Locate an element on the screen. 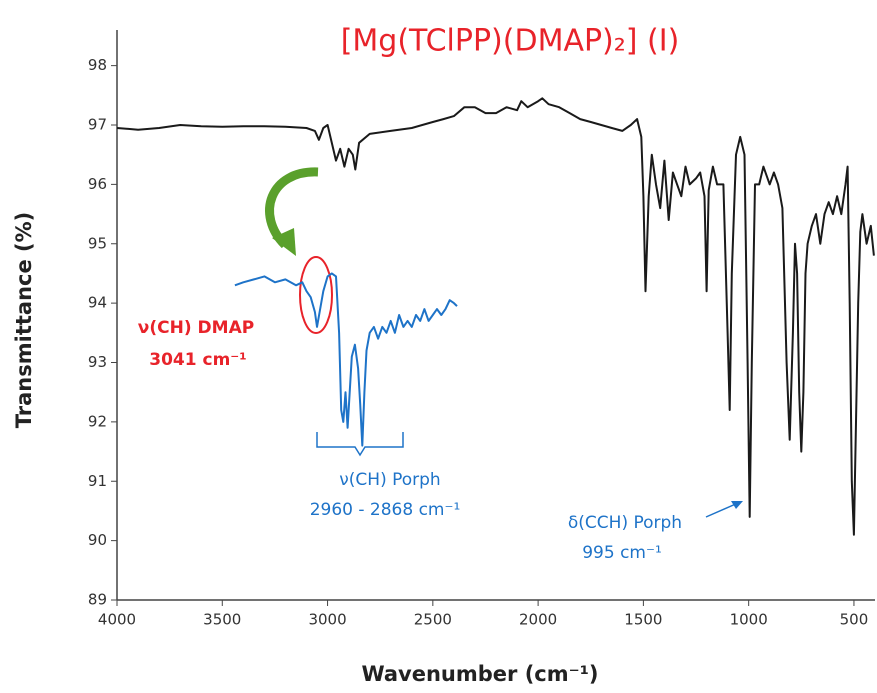 This screenshot has width=877, height=693. x-tick-label: 2500 is located at coordinates (433, 620).